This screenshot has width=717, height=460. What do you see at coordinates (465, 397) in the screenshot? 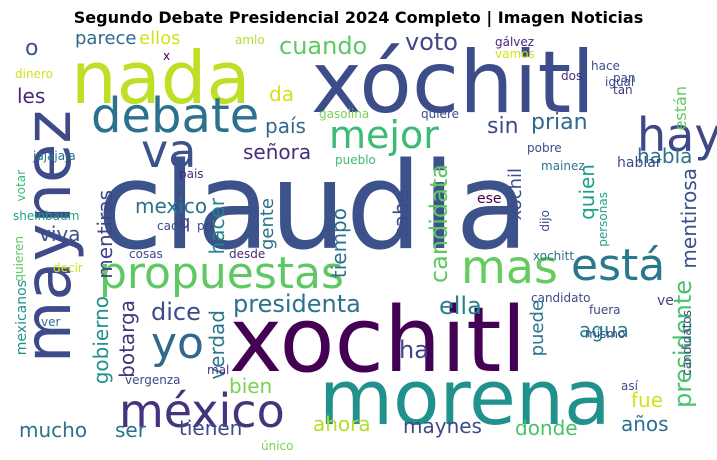
I see `word-morena: morena` at bounding box center [465, 397].